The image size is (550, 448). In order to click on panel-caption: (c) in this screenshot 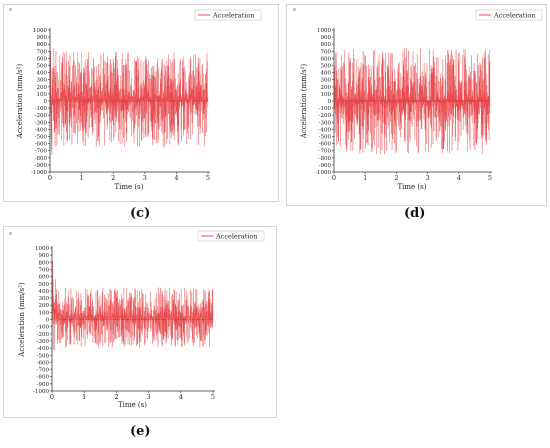, I will do `click(140, 213)`.